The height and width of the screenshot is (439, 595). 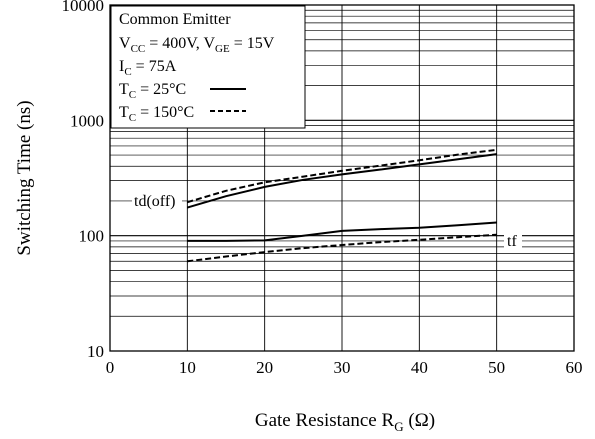 I want to click on legend-entry-tc150: TC = 150°C, so click(x=156, y=114).